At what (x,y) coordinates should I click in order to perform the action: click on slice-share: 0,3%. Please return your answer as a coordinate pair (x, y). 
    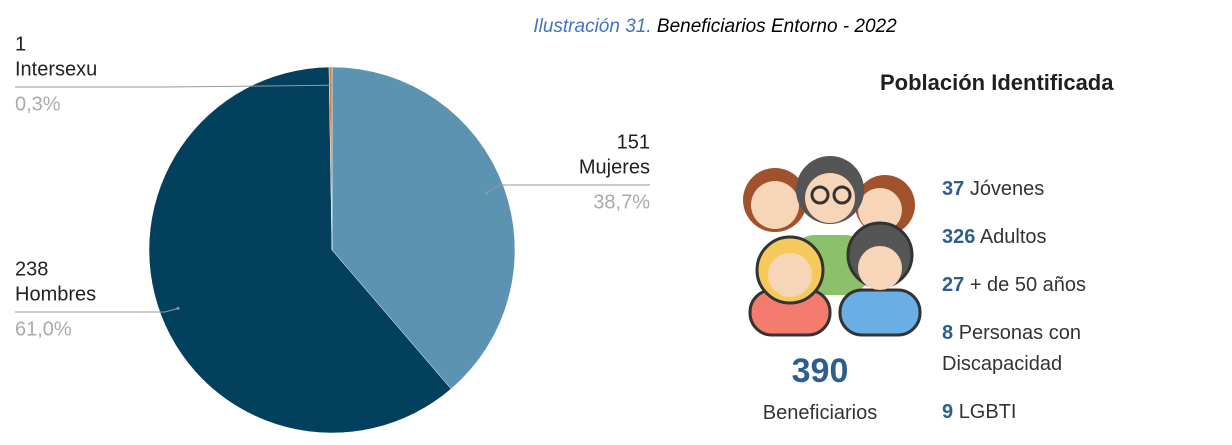
    Looking at the image, I should click on (38, 104).